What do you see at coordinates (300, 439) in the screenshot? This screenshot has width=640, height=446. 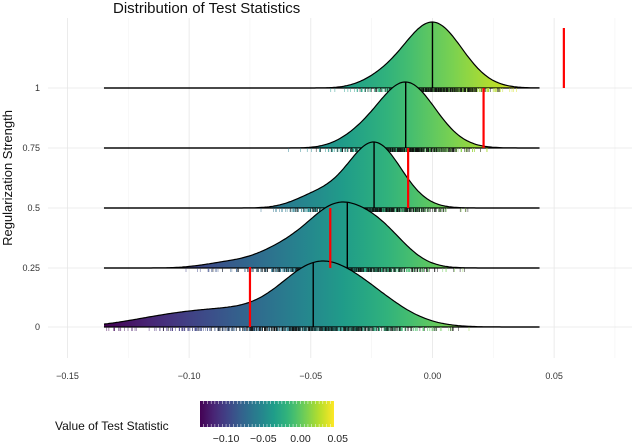 I see `legend-tick-label: 0.00` at bounding box center [300, 439].